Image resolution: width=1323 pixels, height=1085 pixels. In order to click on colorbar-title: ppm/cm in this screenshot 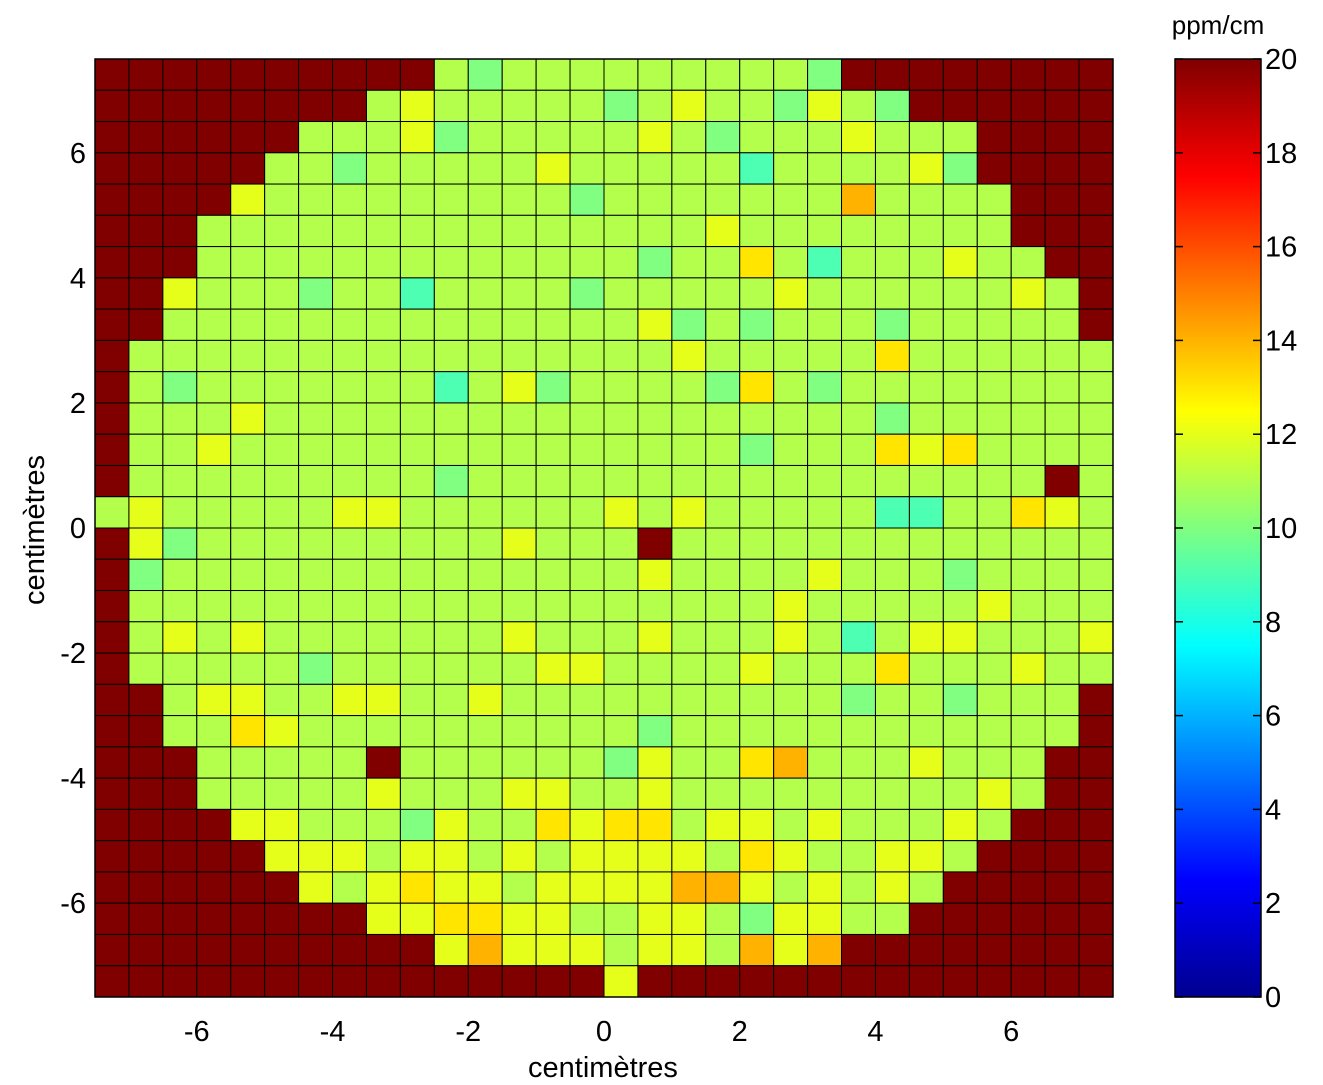, I will do `click(1218, 25)`.